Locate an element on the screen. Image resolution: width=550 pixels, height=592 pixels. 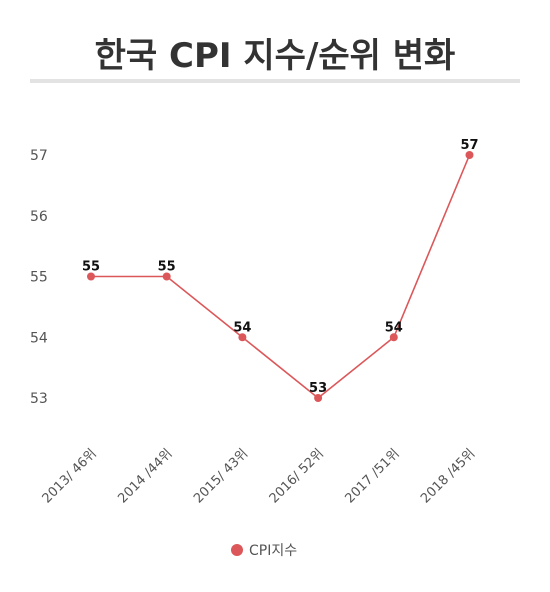
y-tick-label: 54 is located at coordinates (39, 338).